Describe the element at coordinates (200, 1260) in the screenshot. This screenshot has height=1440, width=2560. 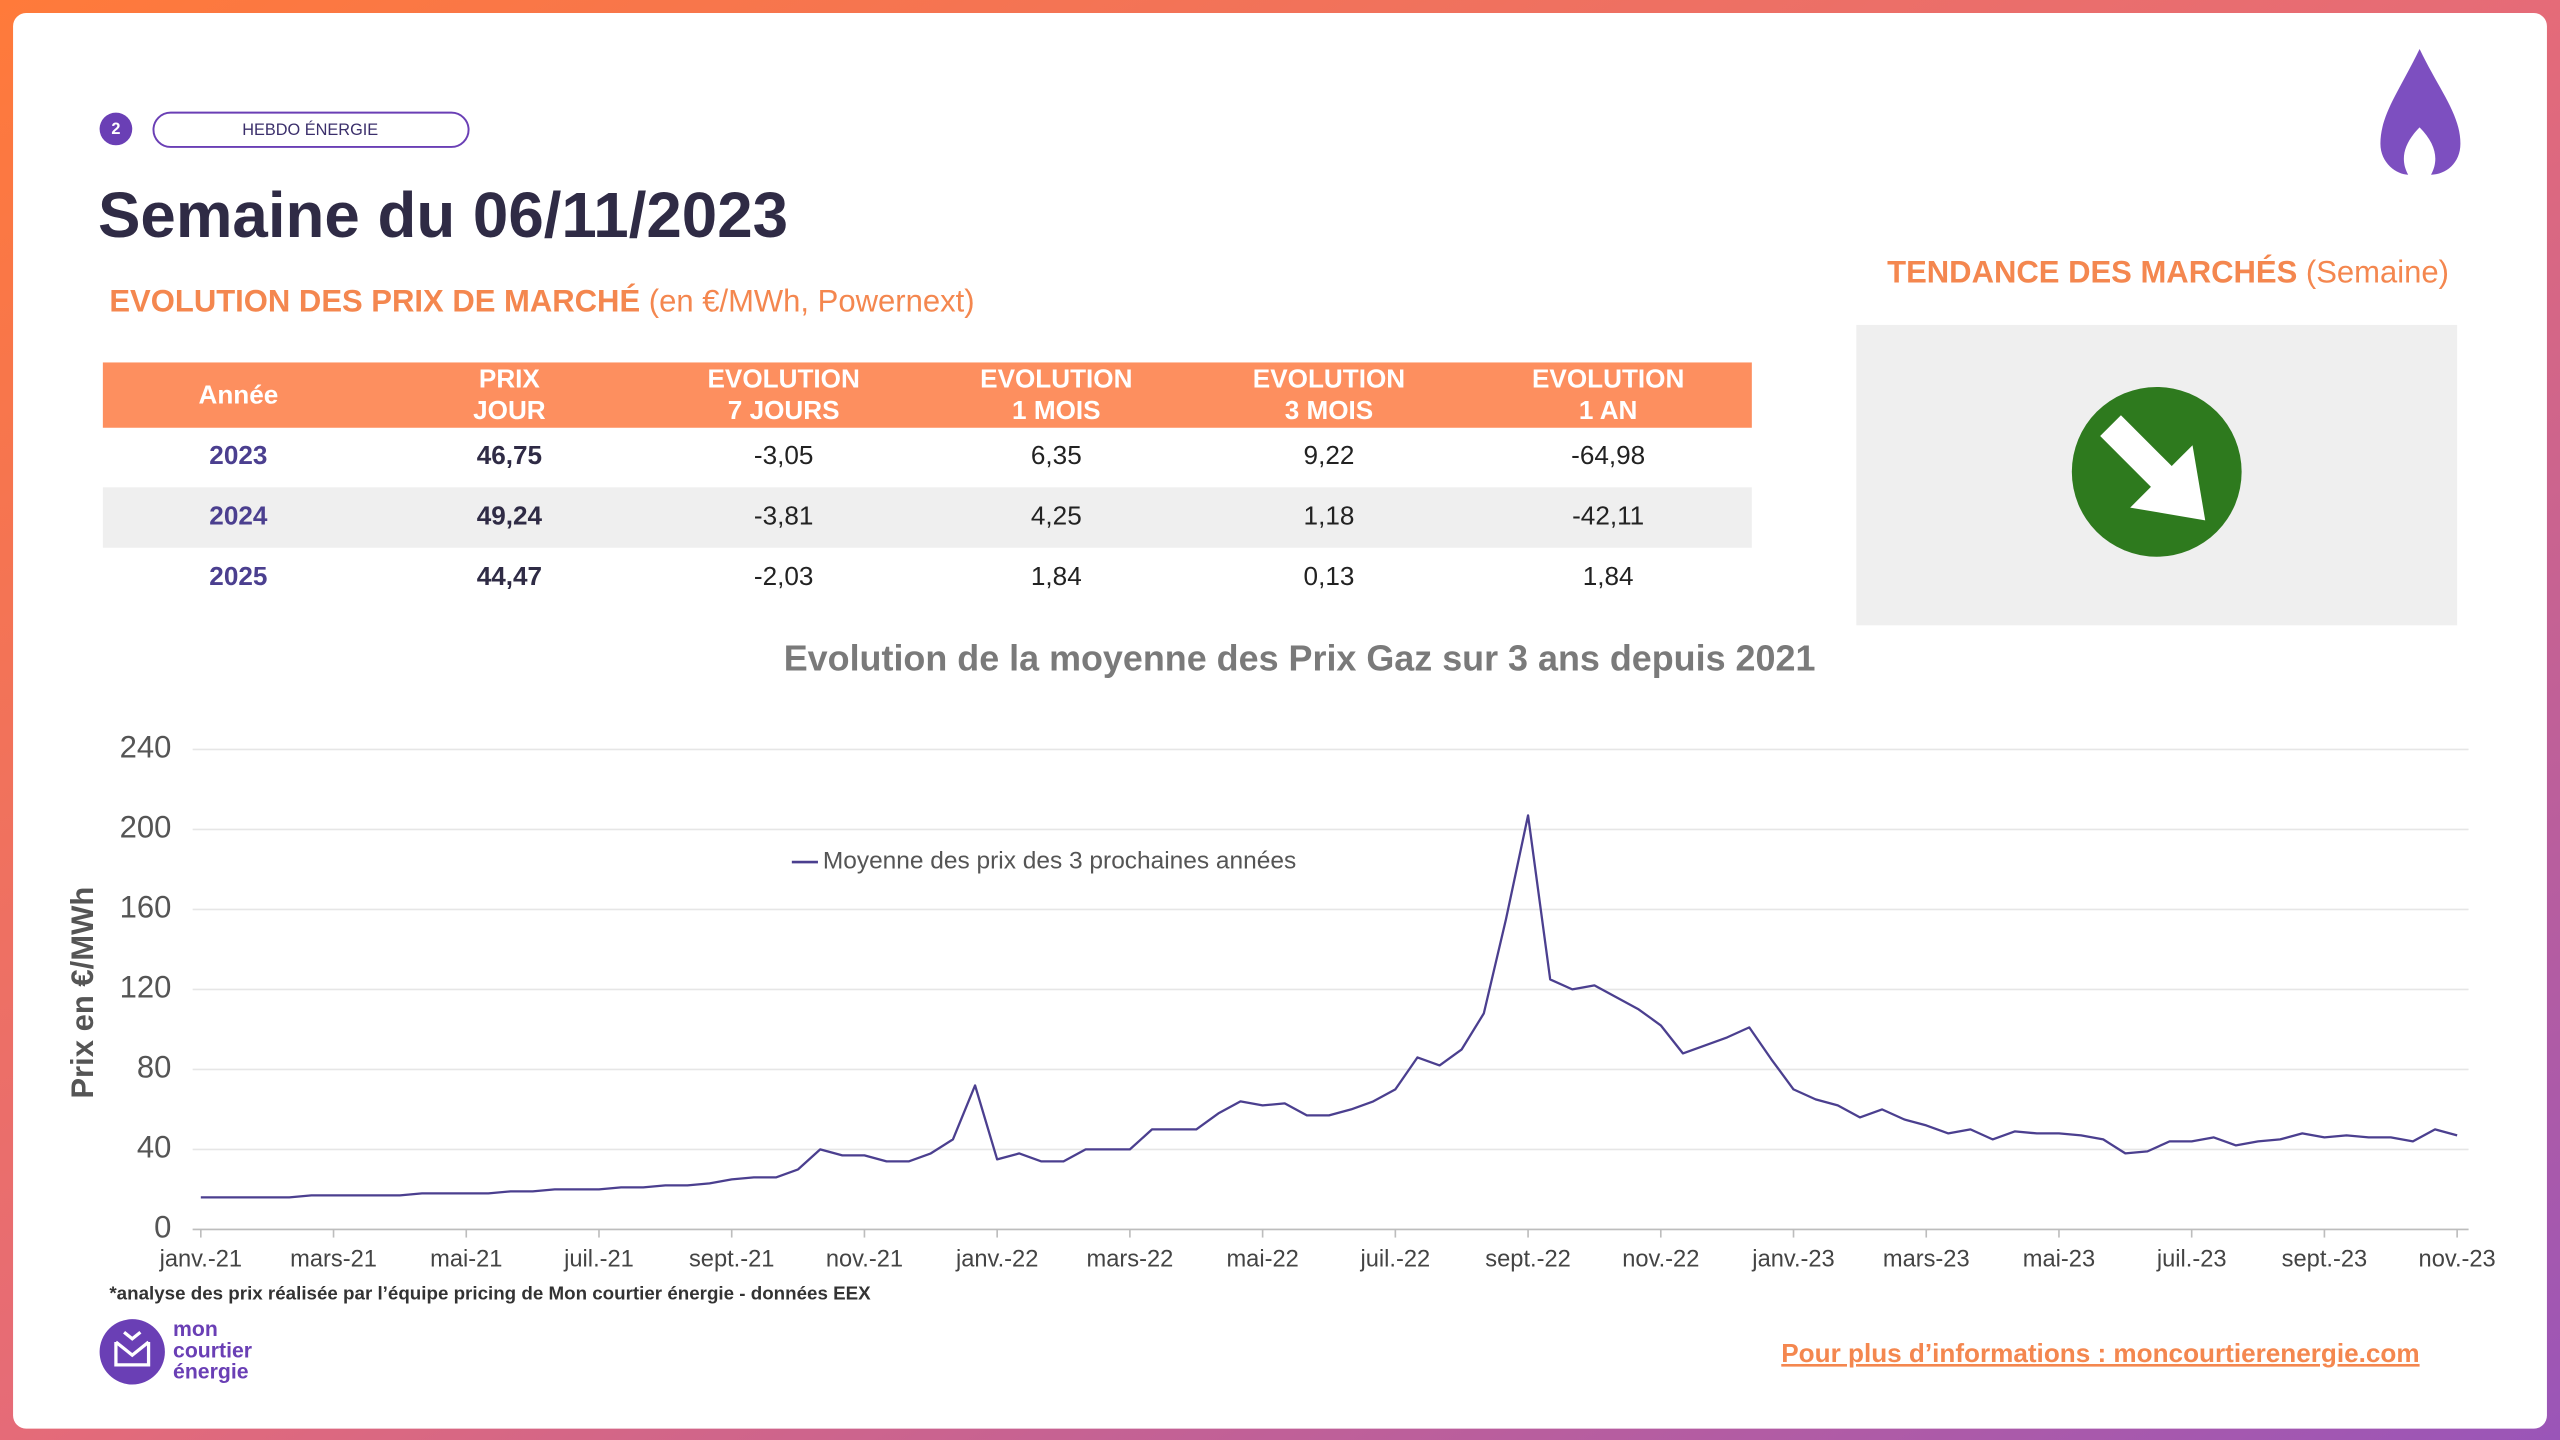
I see `x-tick-label: janv.-21` at that location.